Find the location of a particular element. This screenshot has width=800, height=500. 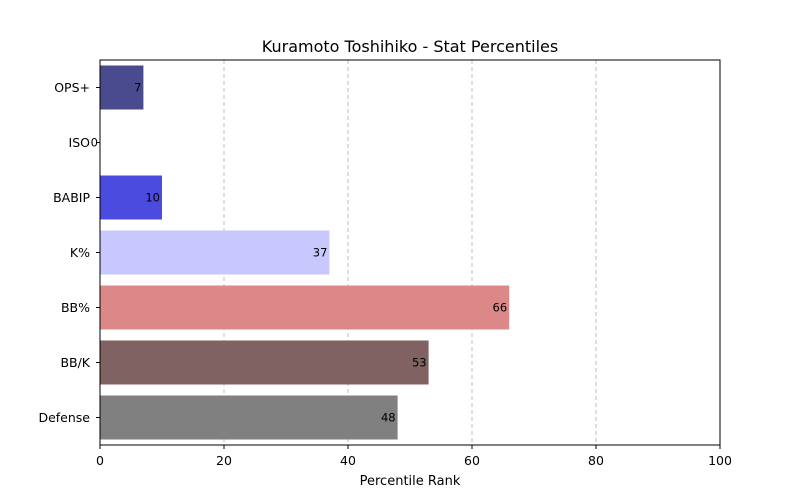

y-tick-label: Defense is located at coordinates (64, 417).